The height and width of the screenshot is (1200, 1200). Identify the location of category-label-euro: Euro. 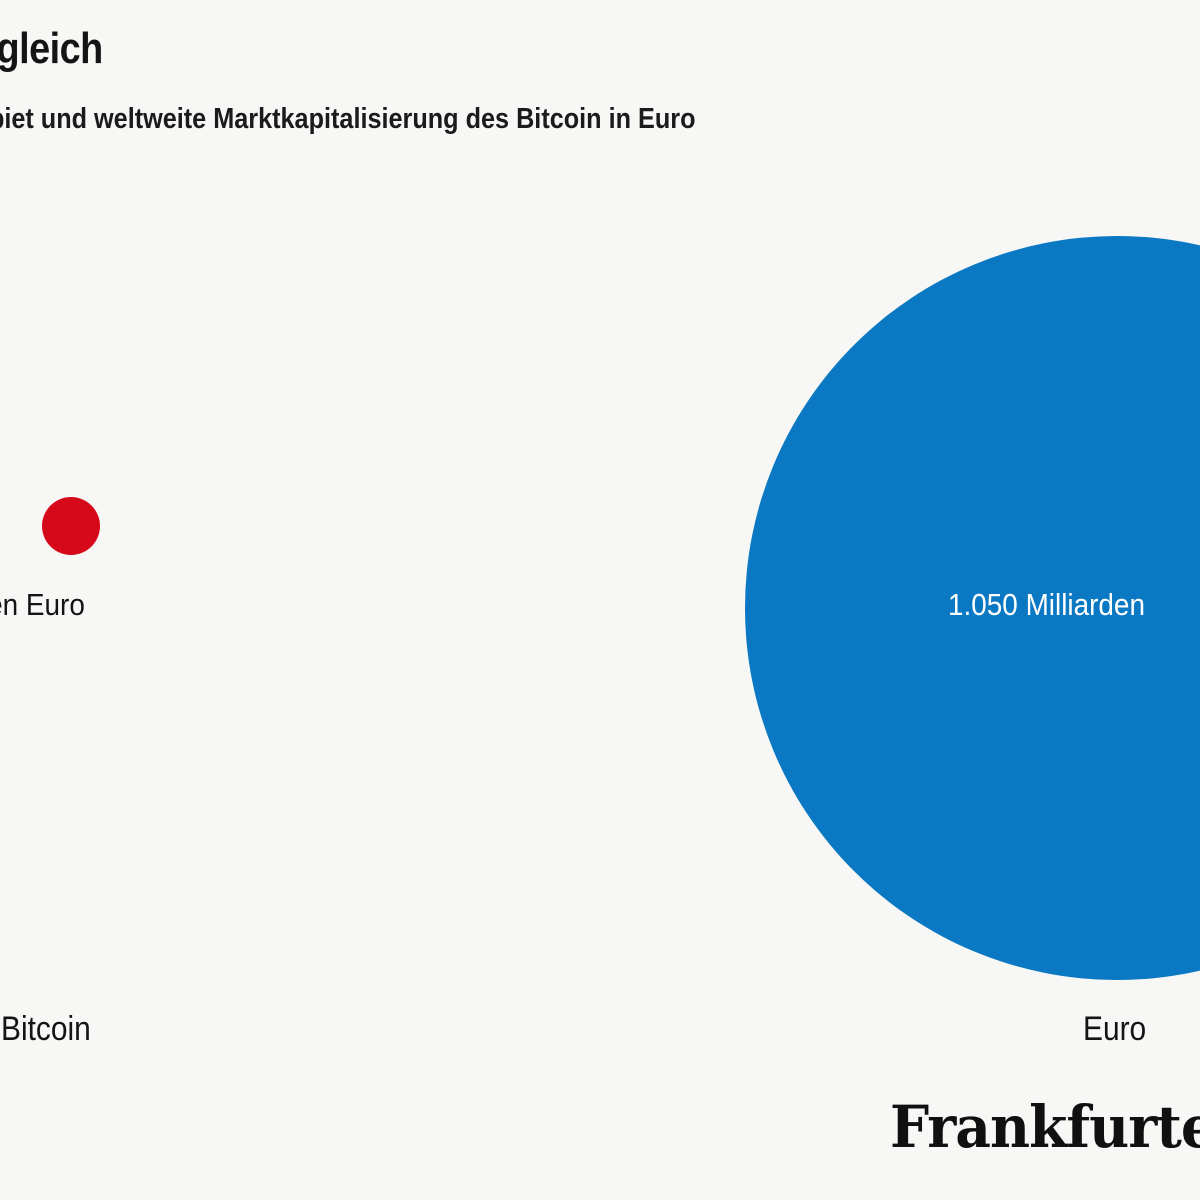
(1115, 1029).